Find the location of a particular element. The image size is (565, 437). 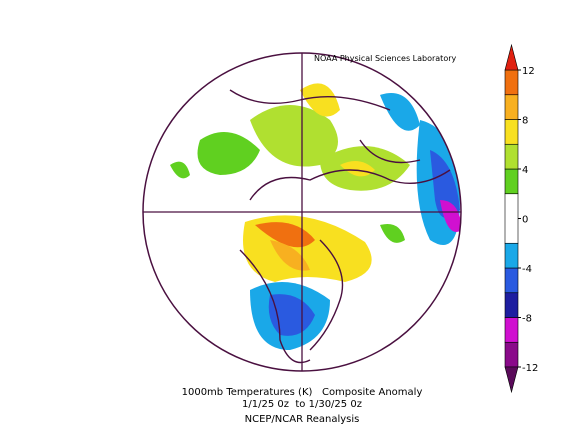

colorbar-tick-label: 8 is located at coordinates (525, 121).